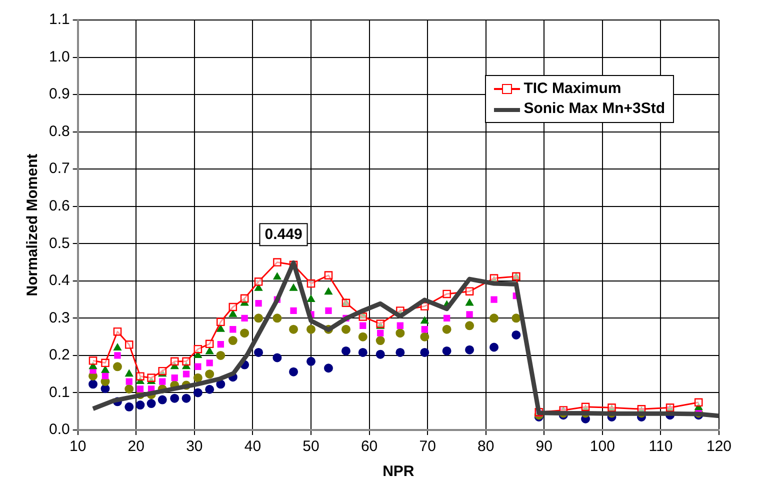 The image size is (769, 495). Describe the element at coordinates (253, 447) in the screenshot. I see `x-tick-label: 40` at that location.